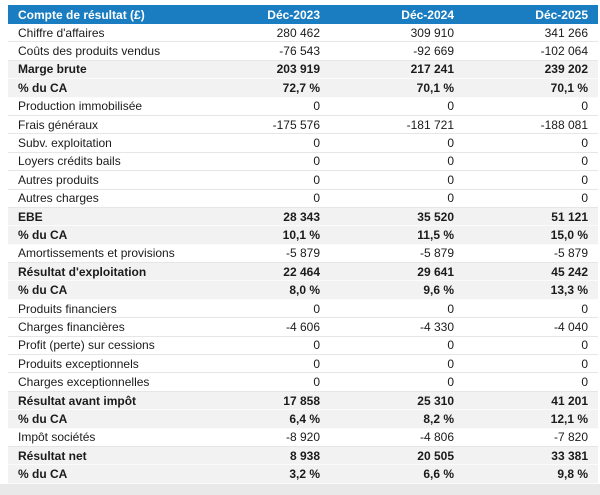  Describe the element at coordinates (84, 382) in the screenshot. I see `row-label: Charges exceptionnelles` at that location.